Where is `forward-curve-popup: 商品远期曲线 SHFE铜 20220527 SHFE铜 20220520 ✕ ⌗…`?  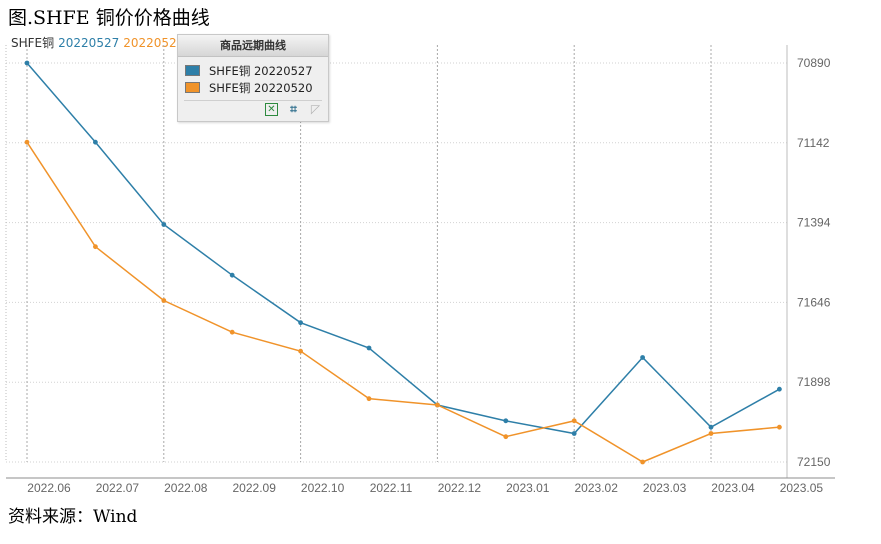
forward-curve-popup: 商品远期曲线 SHFE铜 20220527 SHFE铜 20220520 ✕ ⌗… is located at coordinates (253, 78).